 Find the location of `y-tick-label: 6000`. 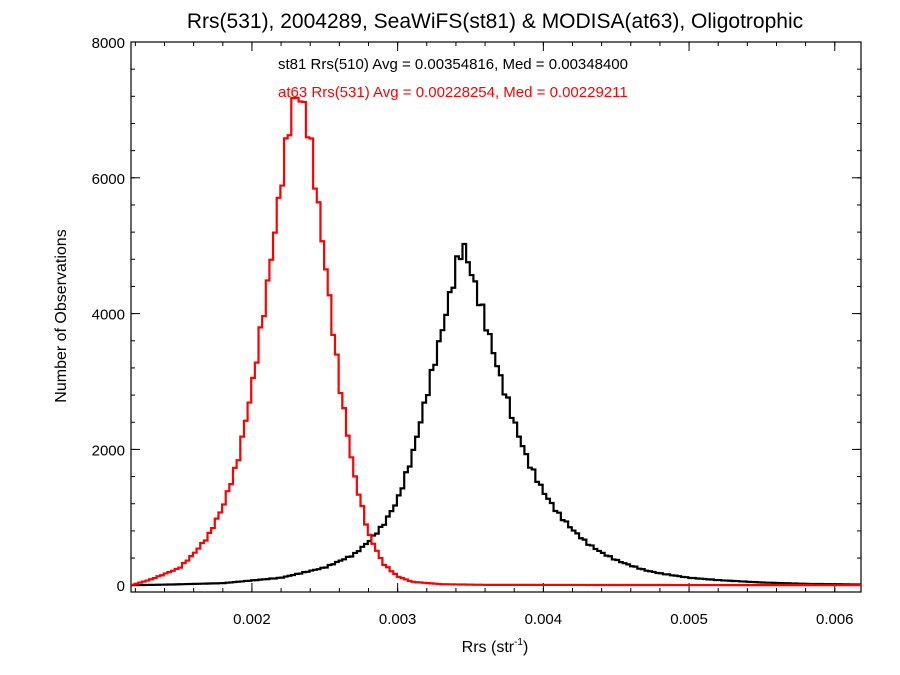

y-tick-label: 6000 is located at coordinates (108, 179).